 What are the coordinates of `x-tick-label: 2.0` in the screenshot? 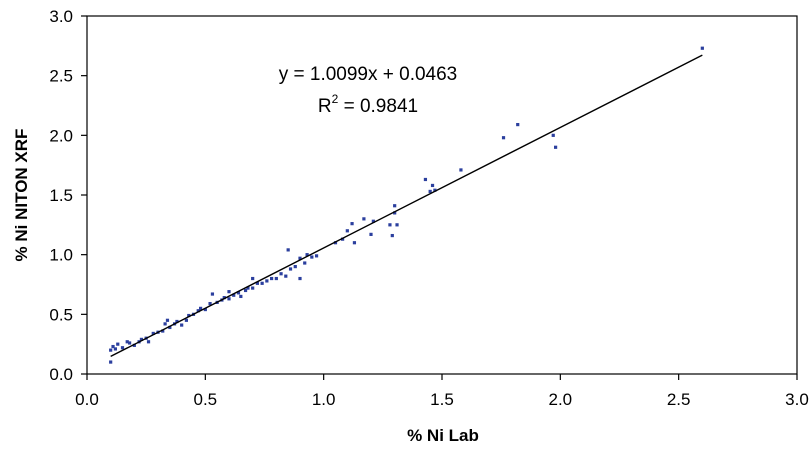 It's located at (561, 399).